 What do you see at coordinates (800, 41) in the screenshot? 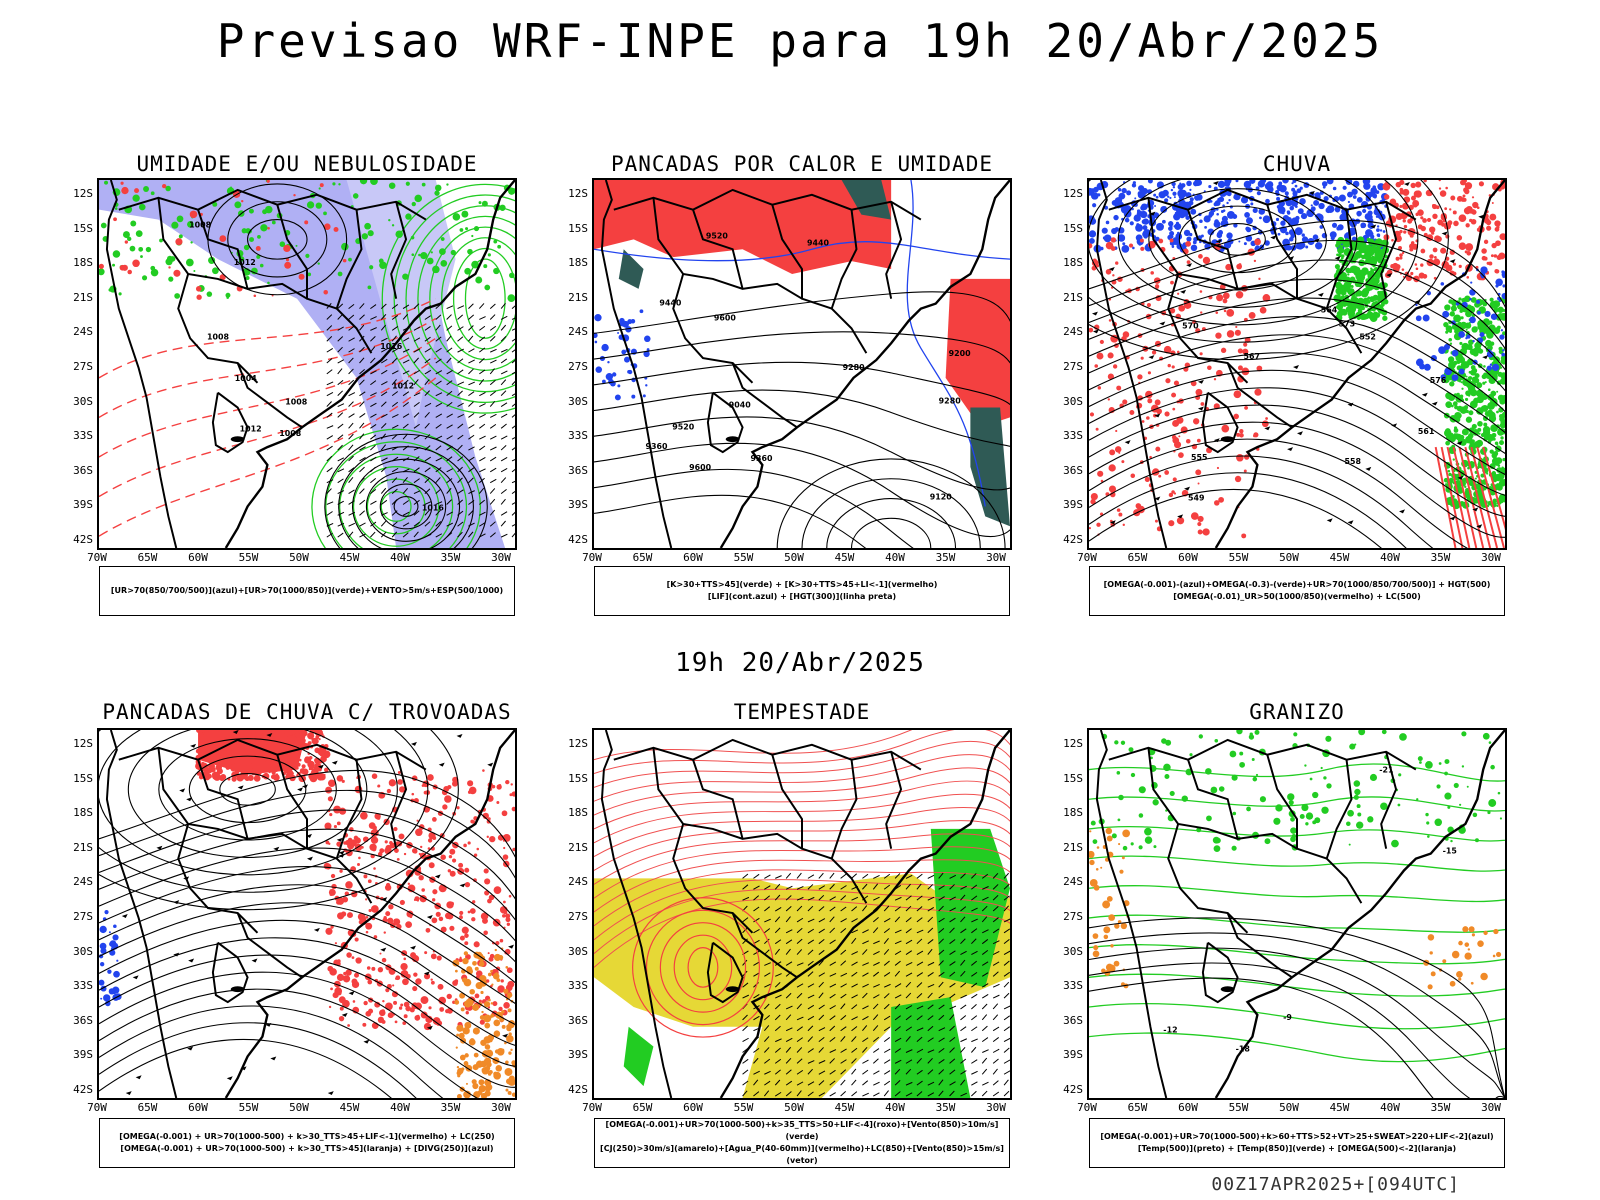
I see `main-title: Previsao WRF-INPE para 19h 20/Abr/2025` at bounding box center [800, 41].